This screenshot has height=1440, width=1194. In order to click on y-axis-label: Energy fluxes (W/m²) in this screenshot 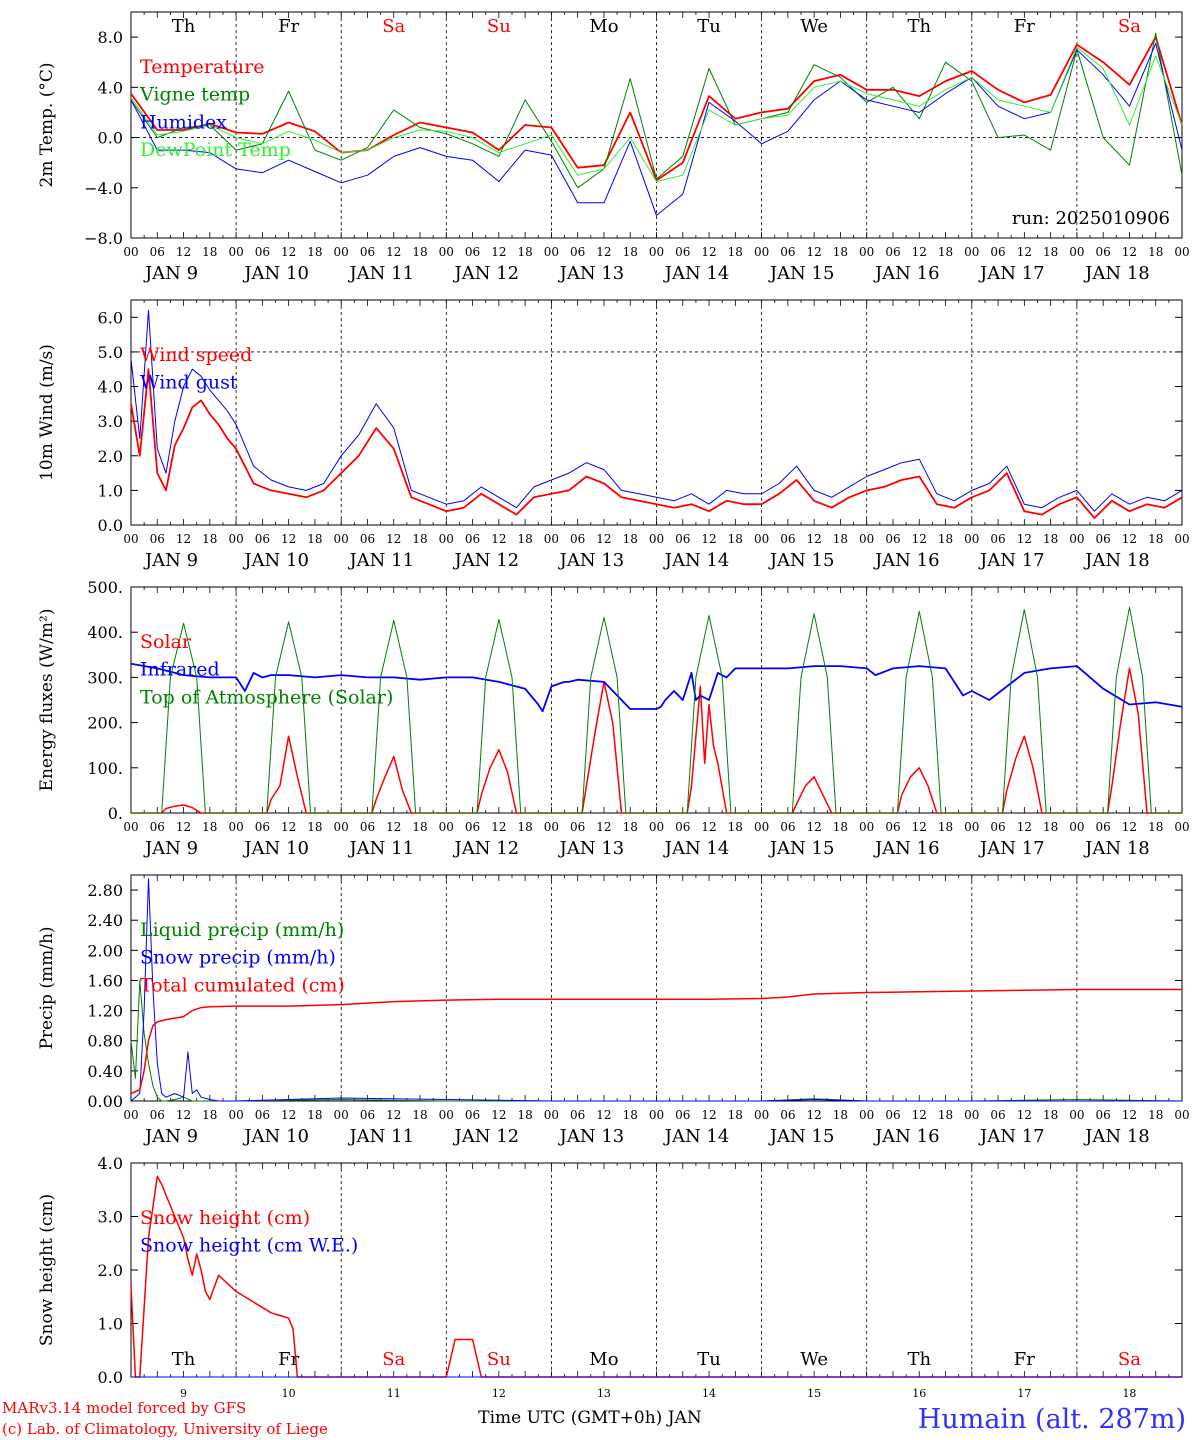, I will do `click(47, 700)`.